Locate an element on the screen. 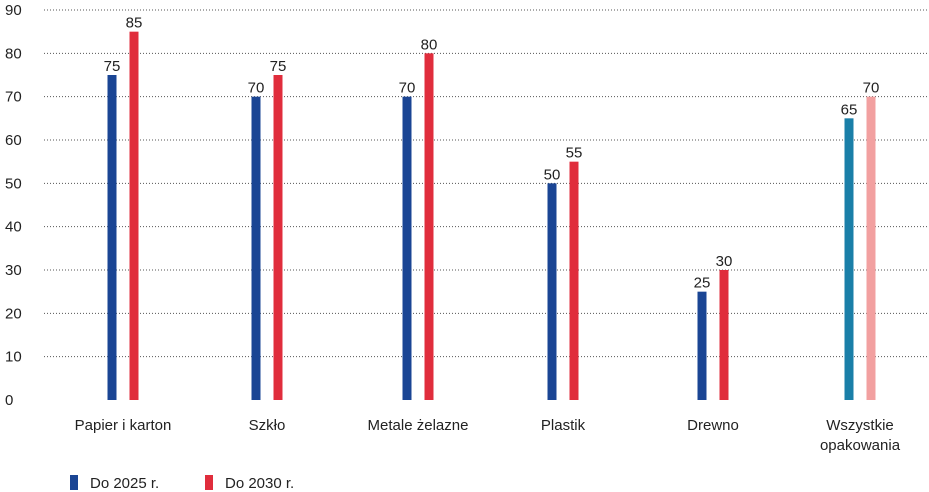 The height and width of the screenshot is (492, 929). y-axis: 0 10 20 30 40 50 60 70 80 90 is located at coordinates (13, 205).